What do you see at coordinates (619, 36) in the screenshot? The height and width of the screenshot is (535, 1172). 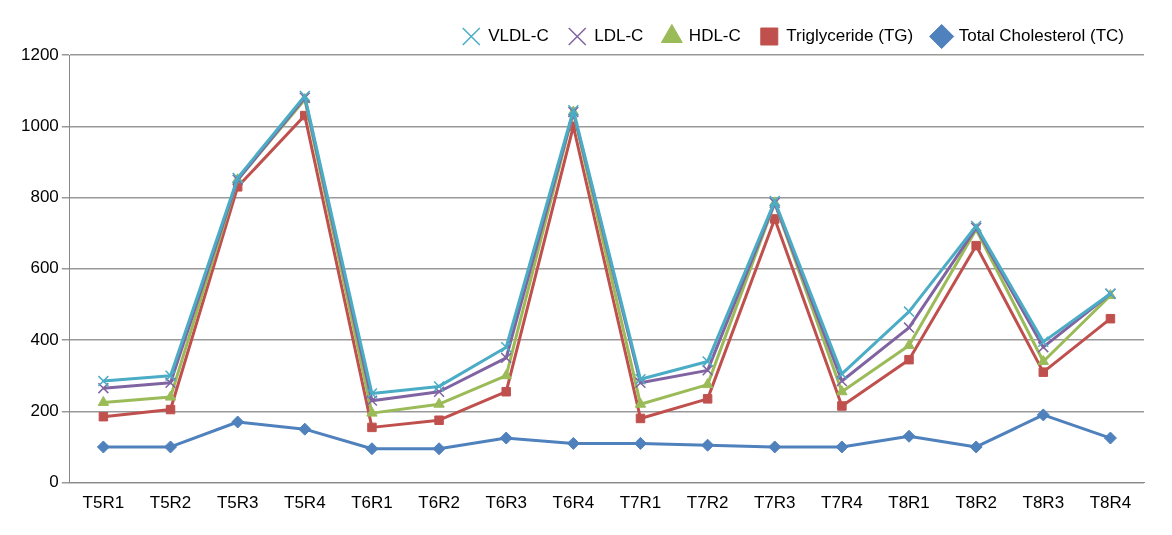 I see `legend-label: LDL-C` at bounding box center [619, 36].